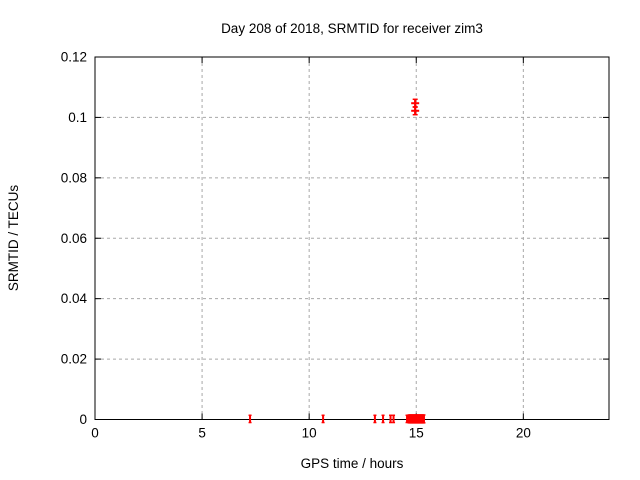  Describe the element at coordinates (416, 433) in the screenshot. I see `x-tick-label: 15` at that location.